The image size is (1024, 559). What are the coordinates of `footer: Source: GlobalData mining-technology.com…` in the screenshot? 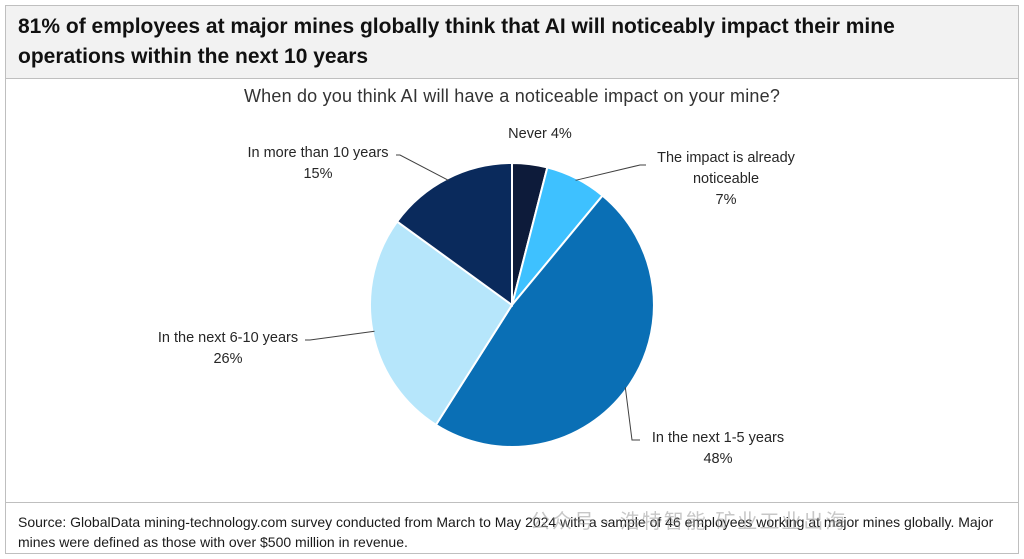 It's located at (512, 528).